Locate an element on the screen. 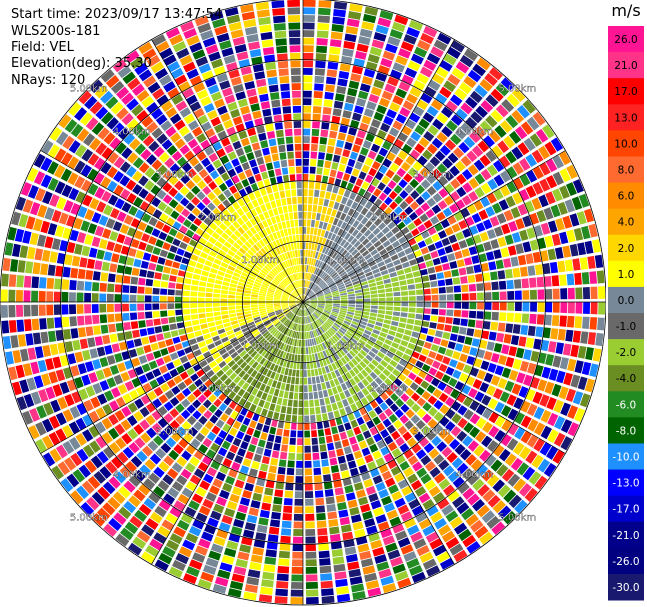  colorbar-tick-label: -2.0 is located at coordinates (626, 353).